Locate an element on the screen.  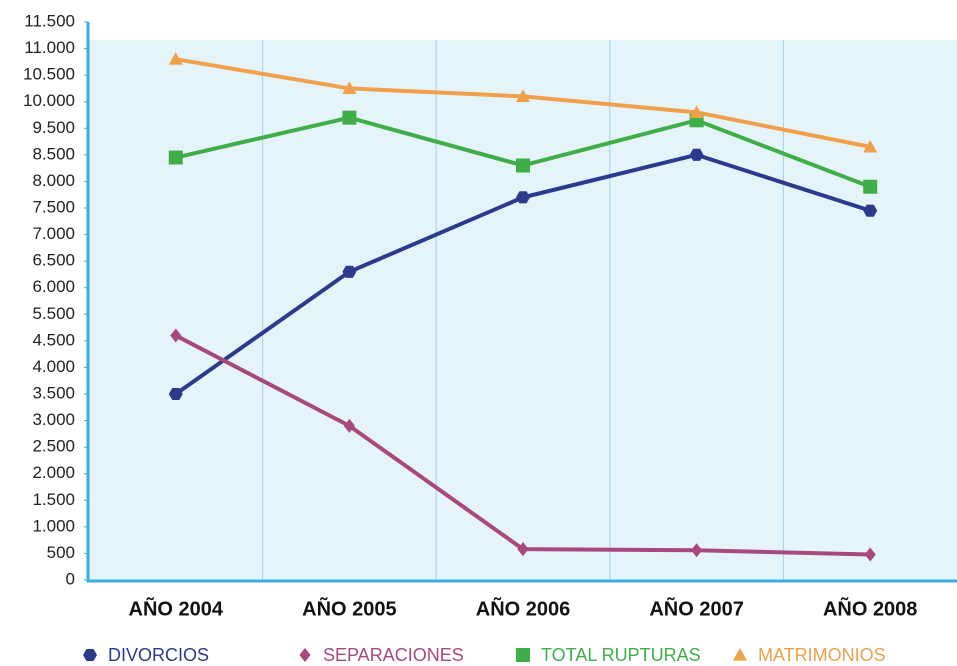
y-tick-label: 2.000 is located at coordinates (53, 472).